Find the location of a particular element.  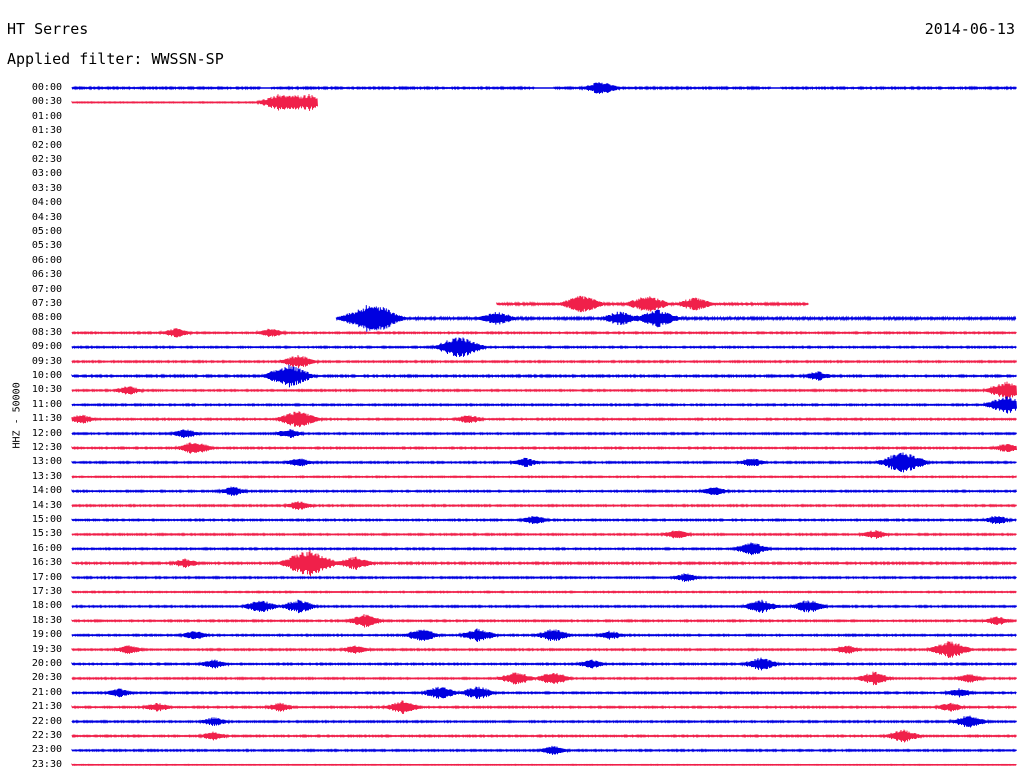

time-tick-0230: 02:30 is located at coordinates (46, 159).